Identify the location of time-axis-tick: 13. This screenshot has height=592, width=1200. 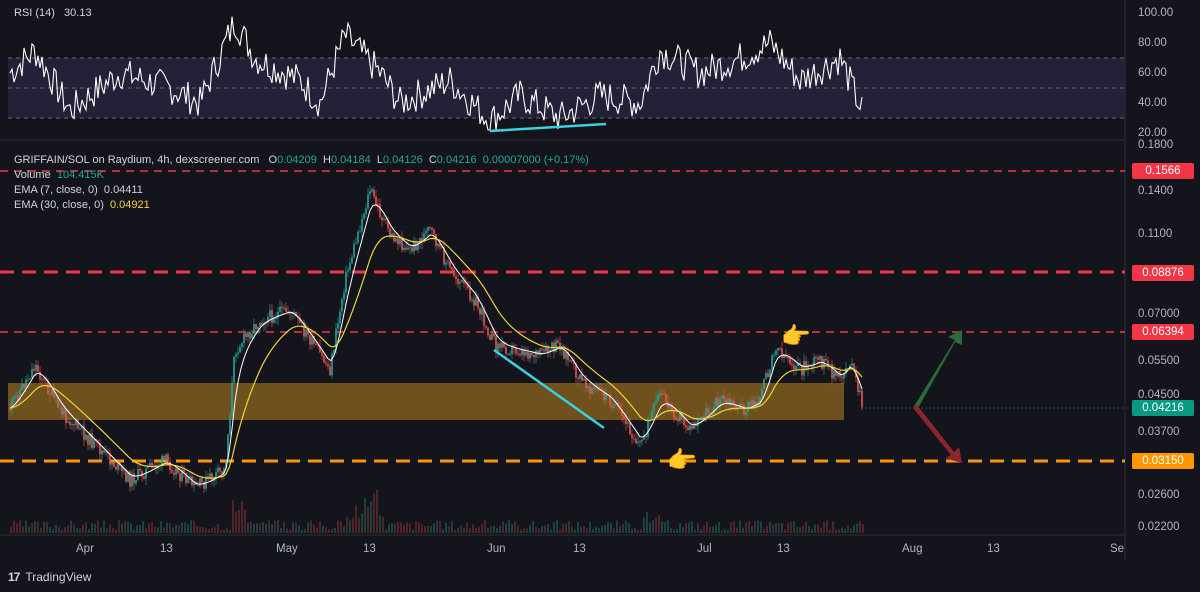
(166, 549).